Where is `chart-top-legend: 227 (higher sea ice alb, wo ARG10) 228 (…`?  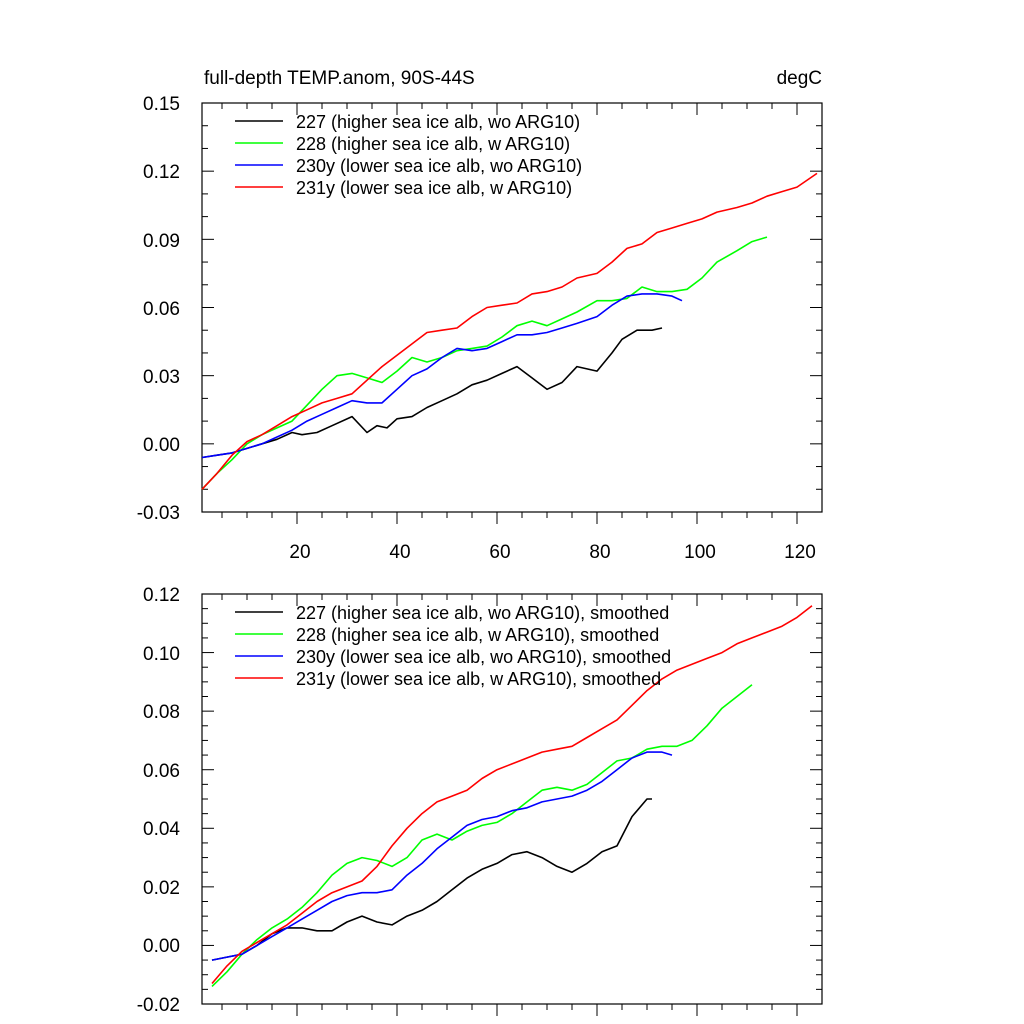 chart-top-legend: 227 (higher sea ice alb, wo ARG10) 228 (… is located at coordinates (408, 155).